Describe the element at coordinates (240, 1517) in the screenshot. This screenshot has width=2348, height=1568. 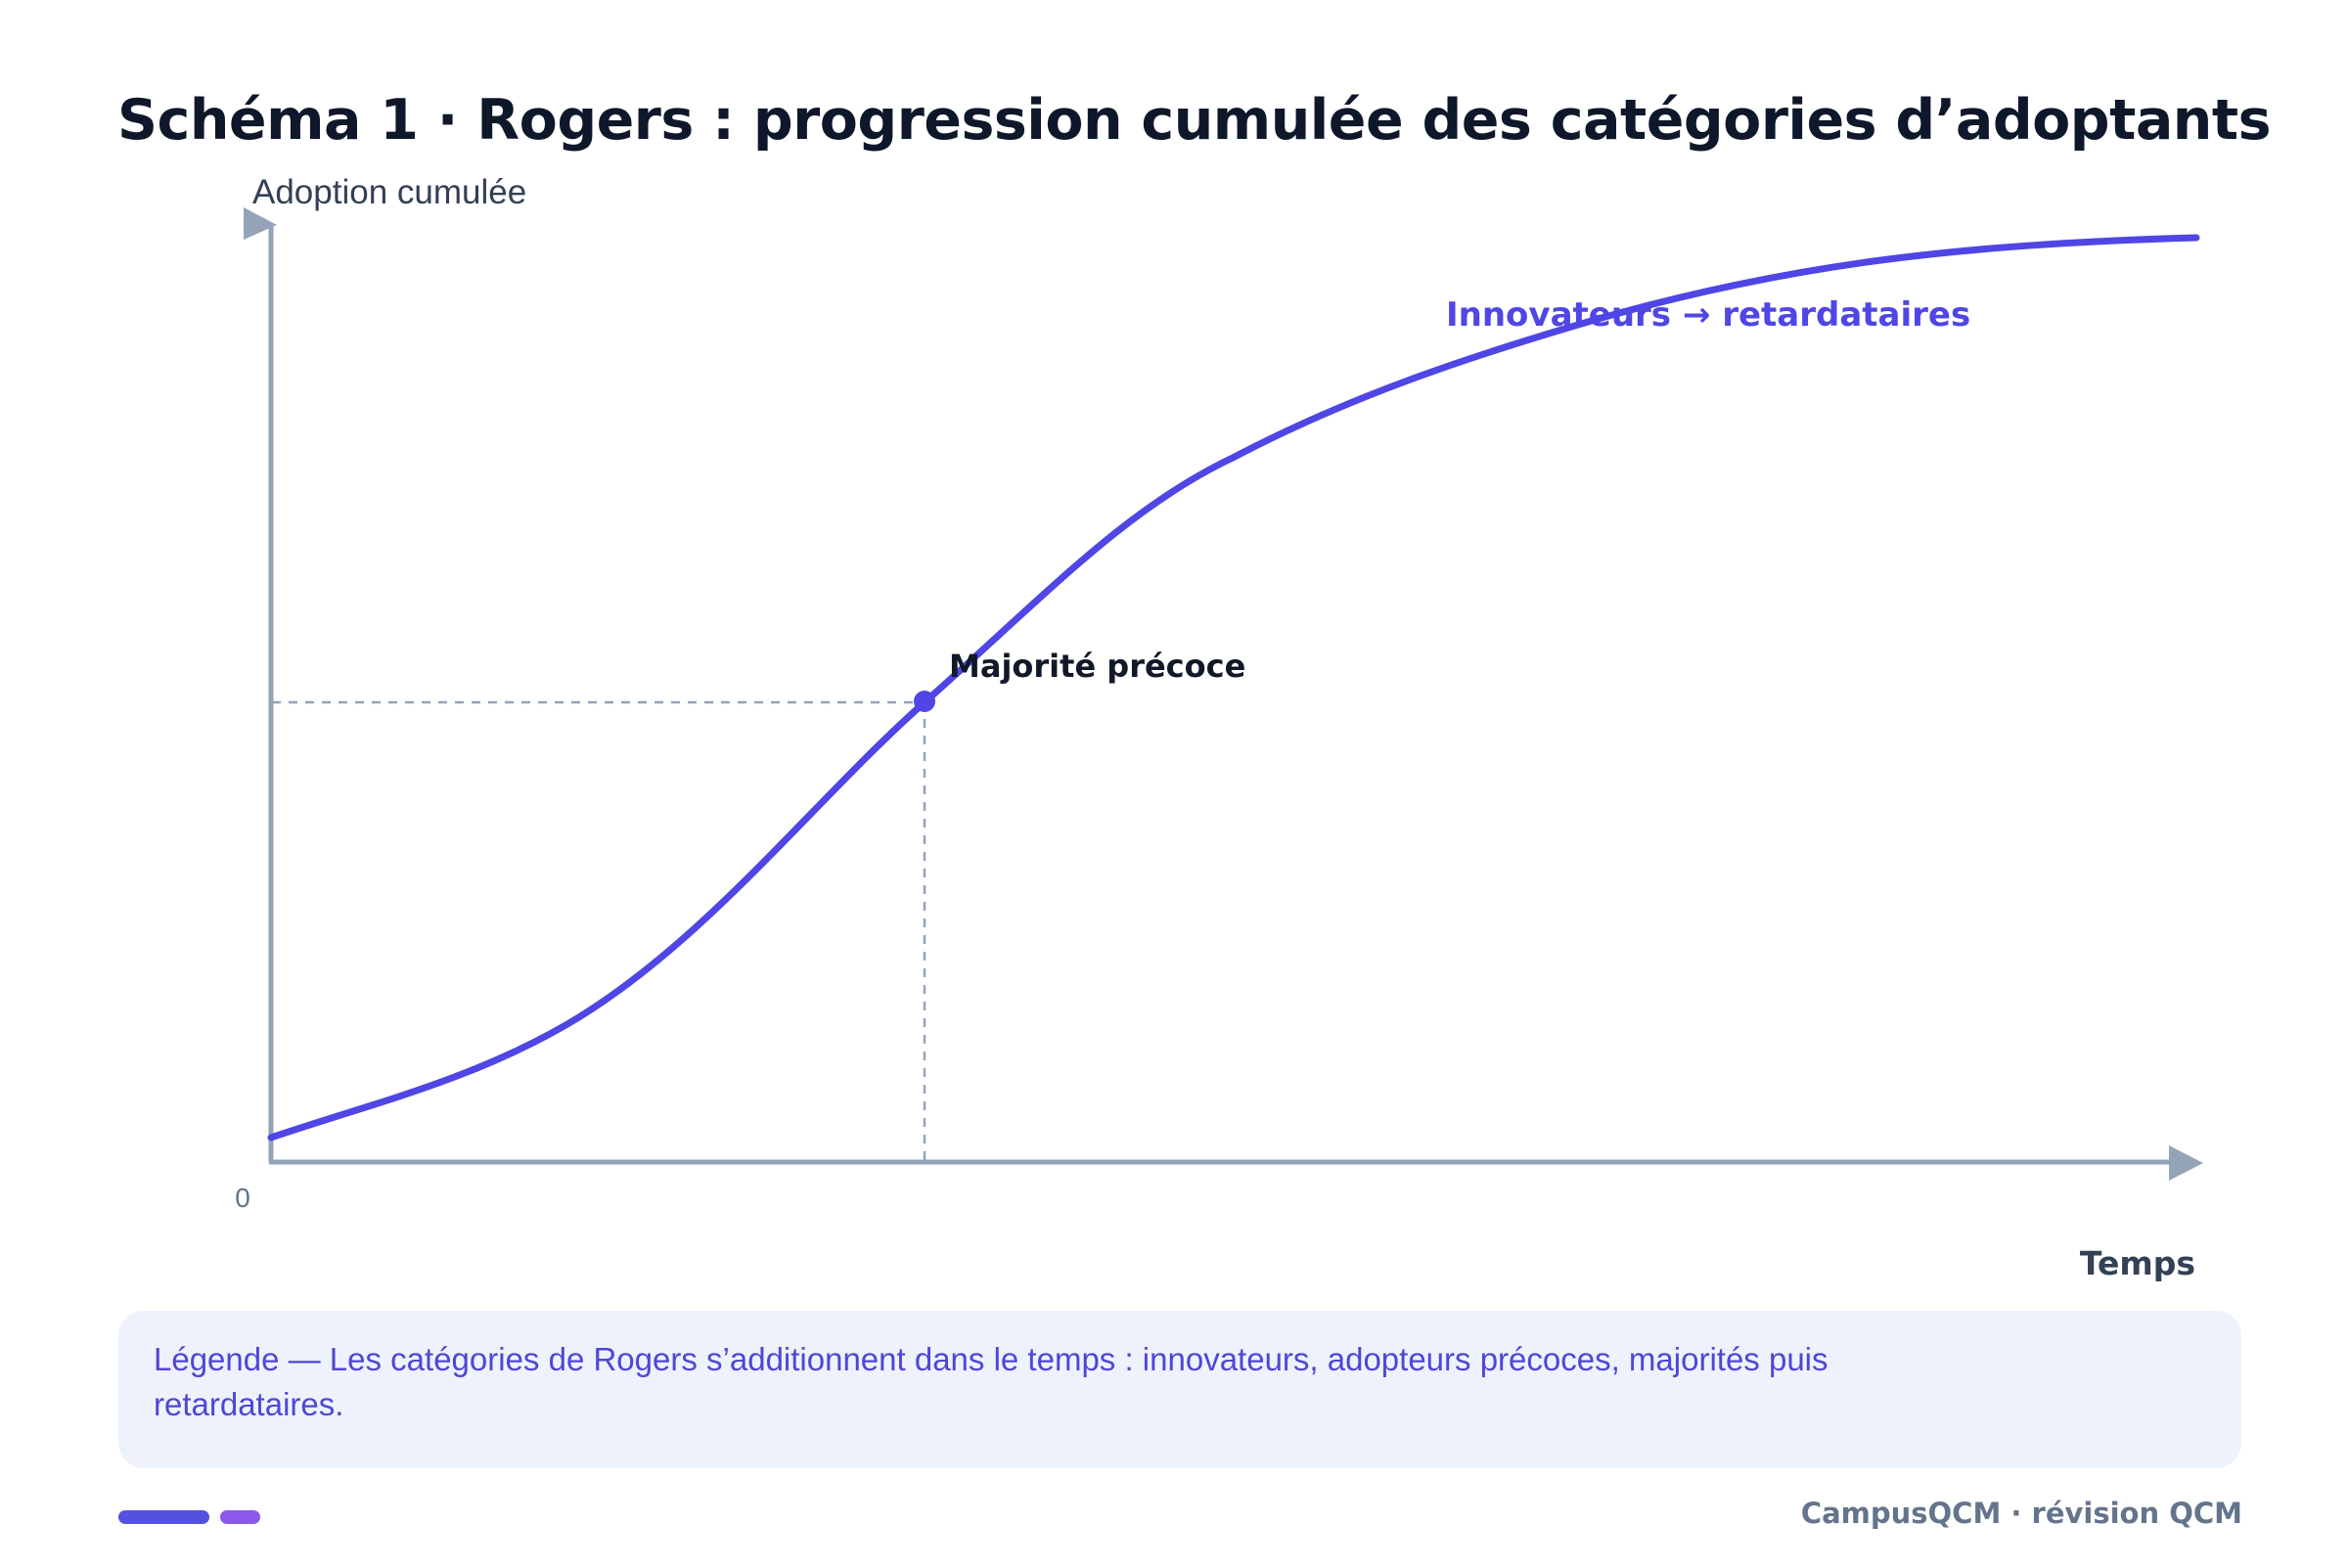
I see `progress-indicator-secondary` at that location.